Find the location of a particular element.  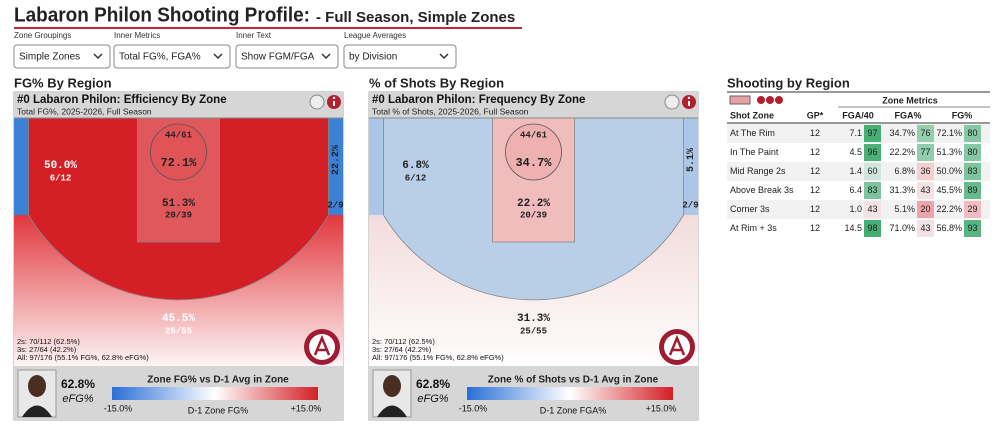

percentile: 89 is located at coordinates (972, 190).